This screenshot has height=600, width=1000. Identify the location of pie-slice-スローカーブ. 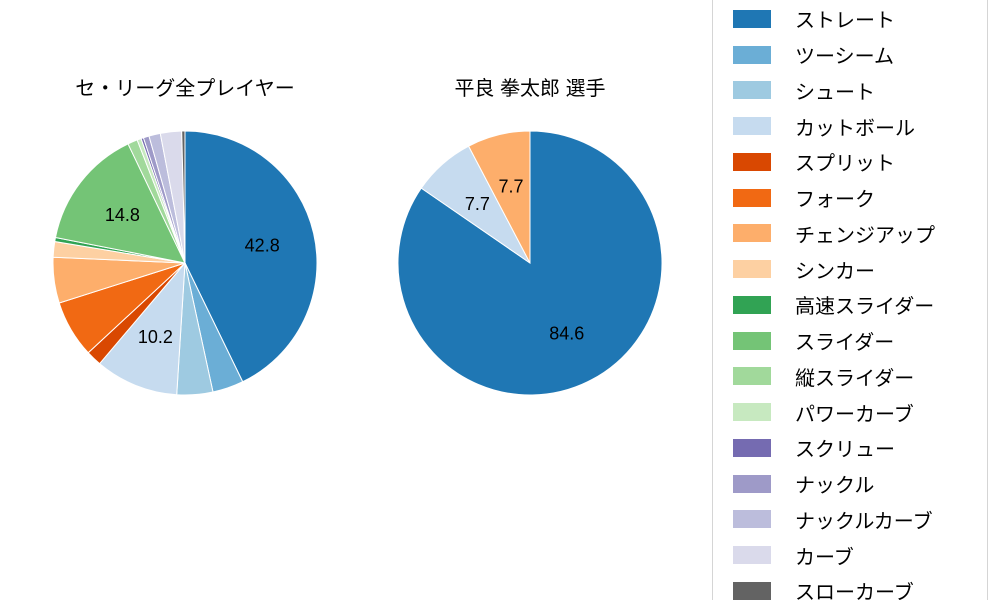
(183, 197).